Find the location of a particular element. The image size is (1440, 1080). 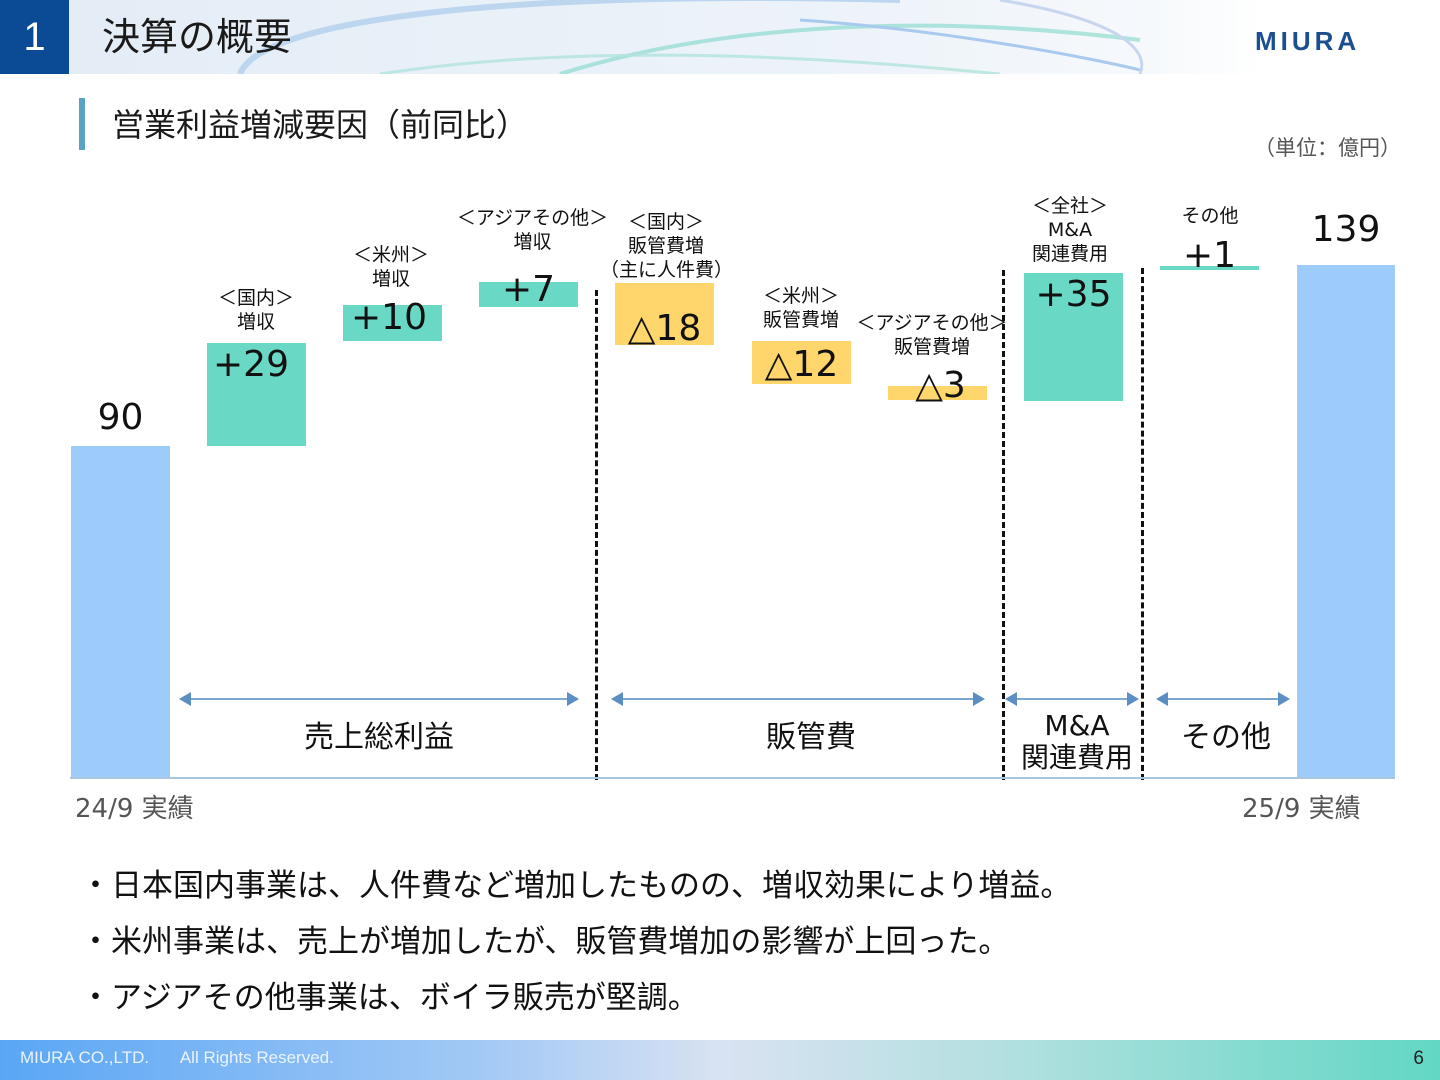

copyright: MIURA CO.,LTD. All Rights Reserved. is located at coordinates (177, 1058).